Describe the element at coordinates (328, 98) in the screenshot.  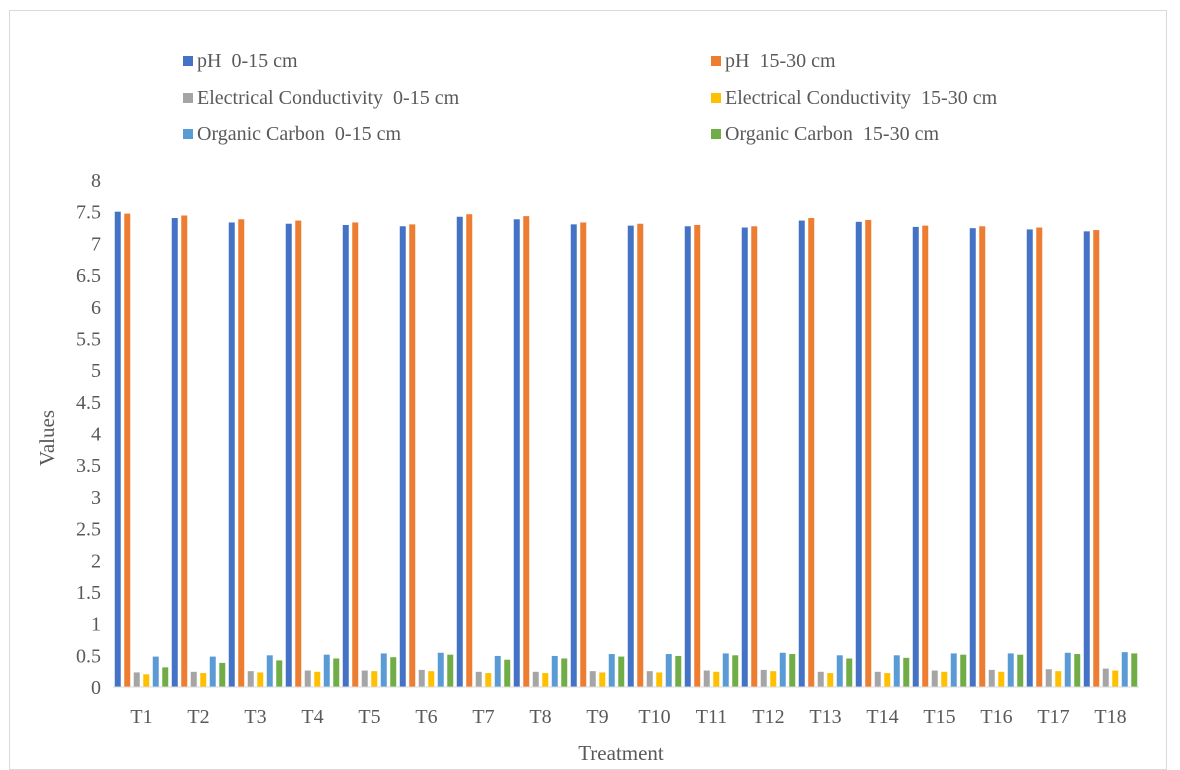
I see `legend-label: Electrical Conductivity 0-15 cm` at that location.